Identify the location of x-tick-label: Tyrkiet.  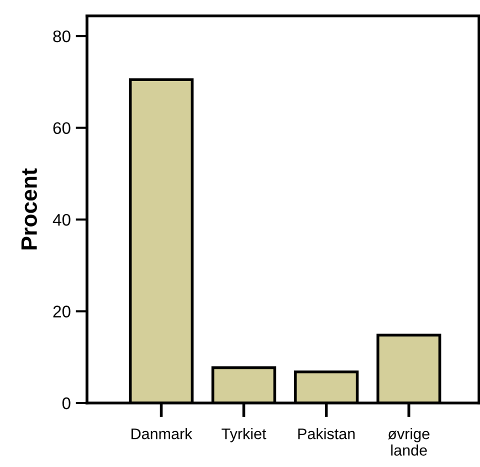
(244, 435).